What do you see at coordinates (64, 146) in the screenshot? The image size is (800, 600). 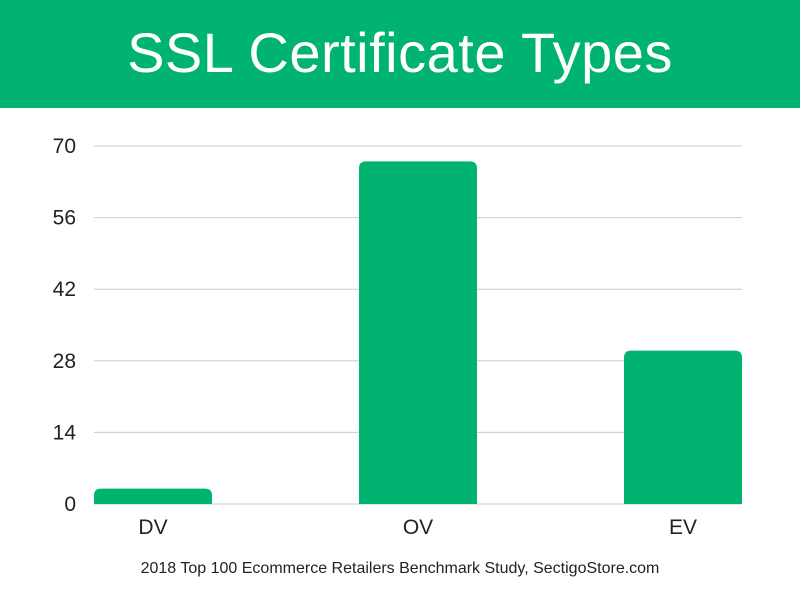 I see `y-tick-label: 70` at bounding box center [64, 146].